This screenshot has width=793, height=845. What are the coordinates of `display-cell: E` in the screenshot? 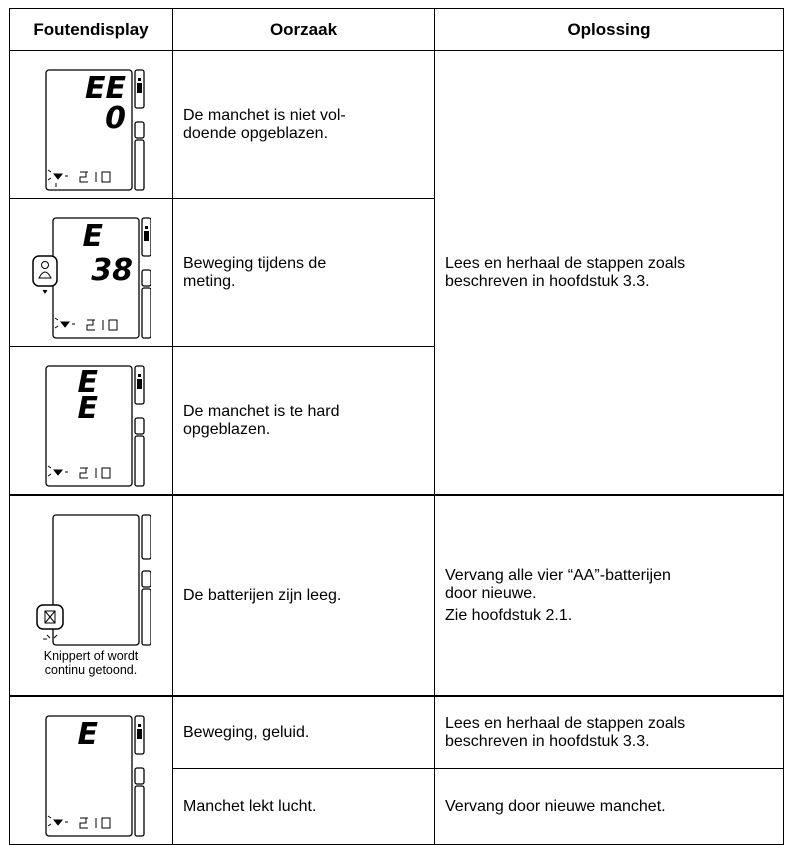 It's located at (91, 770).